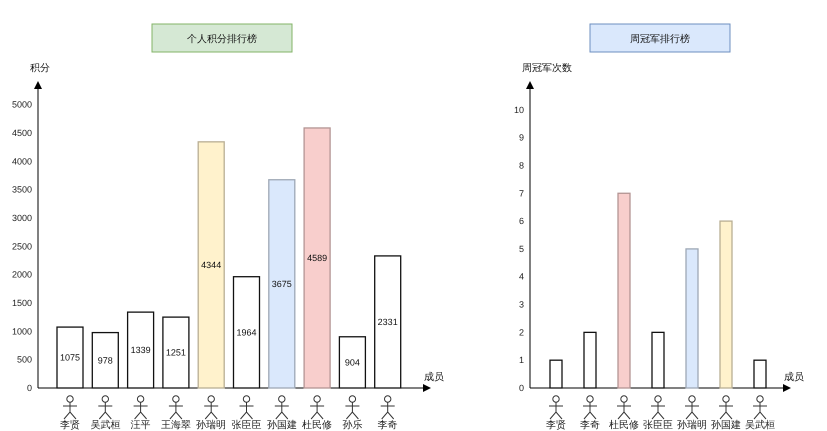  I want to click on data-label: 4589, so click(317, 257).